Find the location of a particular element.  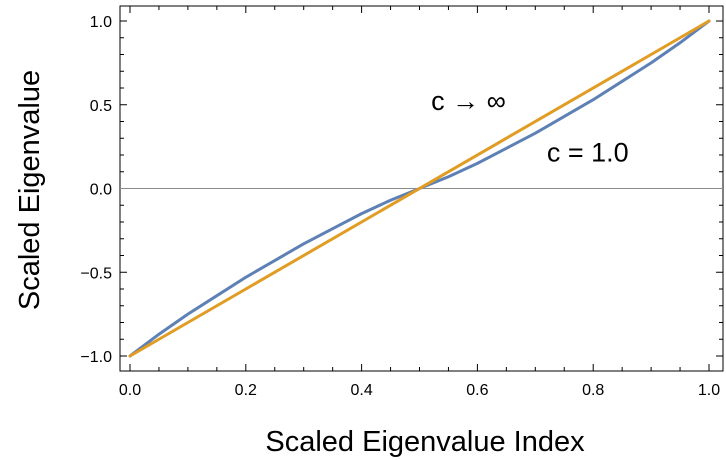

x-tick-label: 0.2 is located at coordinates (246, 390).